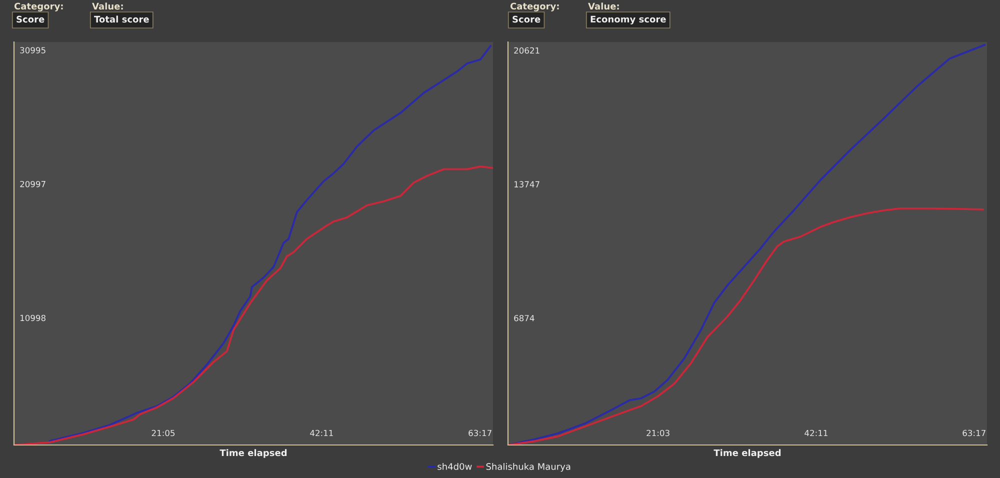  Describe the element at coordinates (628, 20) in the screenshot. I see `text: Economy score` at that location.